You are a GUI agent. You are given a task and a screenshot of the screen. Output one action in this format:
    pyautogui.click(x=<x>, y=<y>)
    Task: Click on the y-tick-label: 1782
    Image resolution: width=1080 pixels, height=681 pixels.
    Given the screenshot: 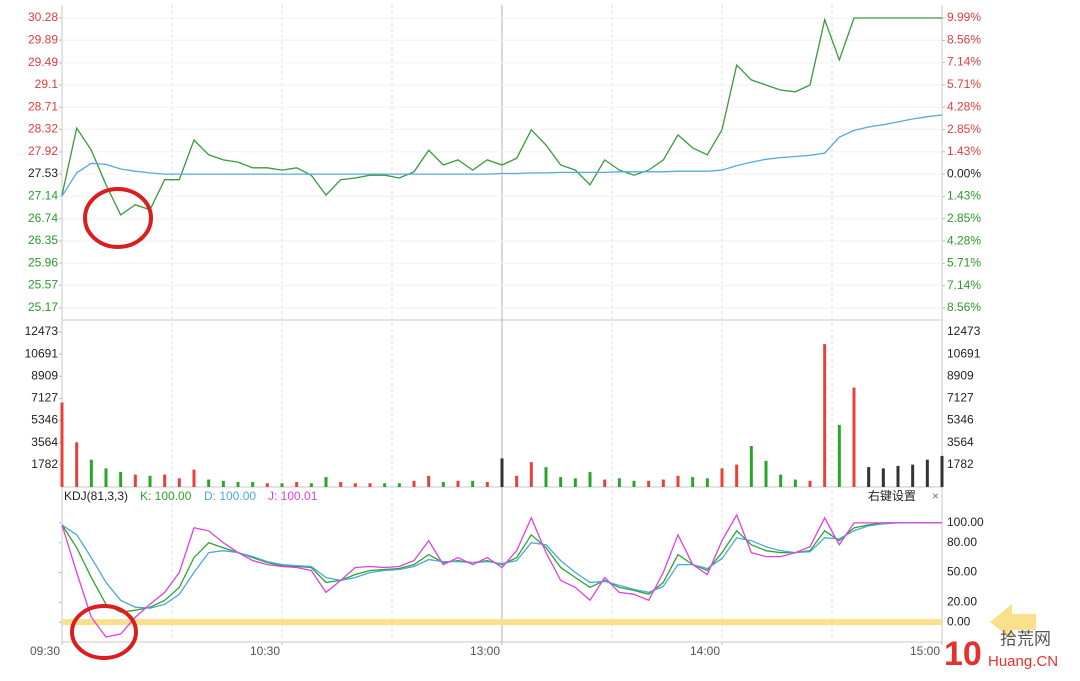 What is the action you would take?
    pyautogui.click(x=44, y=464)
    